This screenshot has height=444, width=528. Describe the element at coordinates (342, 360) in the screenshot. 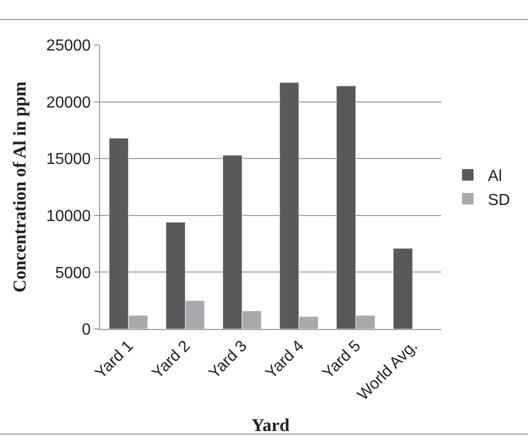

I see `x-tick-label: Yard 5` at that location.